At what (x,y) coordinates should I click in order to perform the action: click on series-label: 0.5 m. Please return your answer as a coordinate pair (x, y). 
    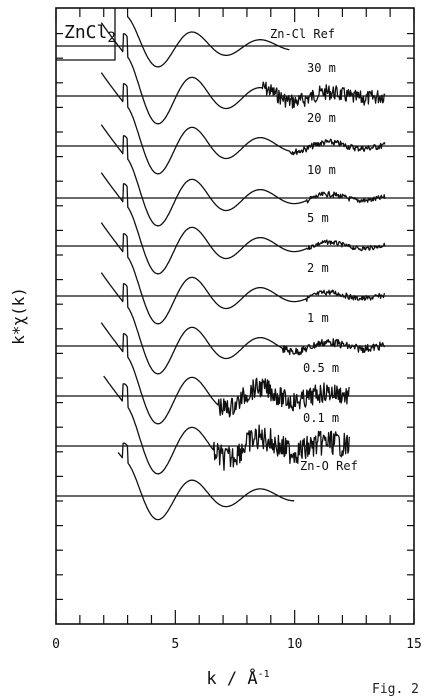
    Looking at the image, I should click on (321, 368).